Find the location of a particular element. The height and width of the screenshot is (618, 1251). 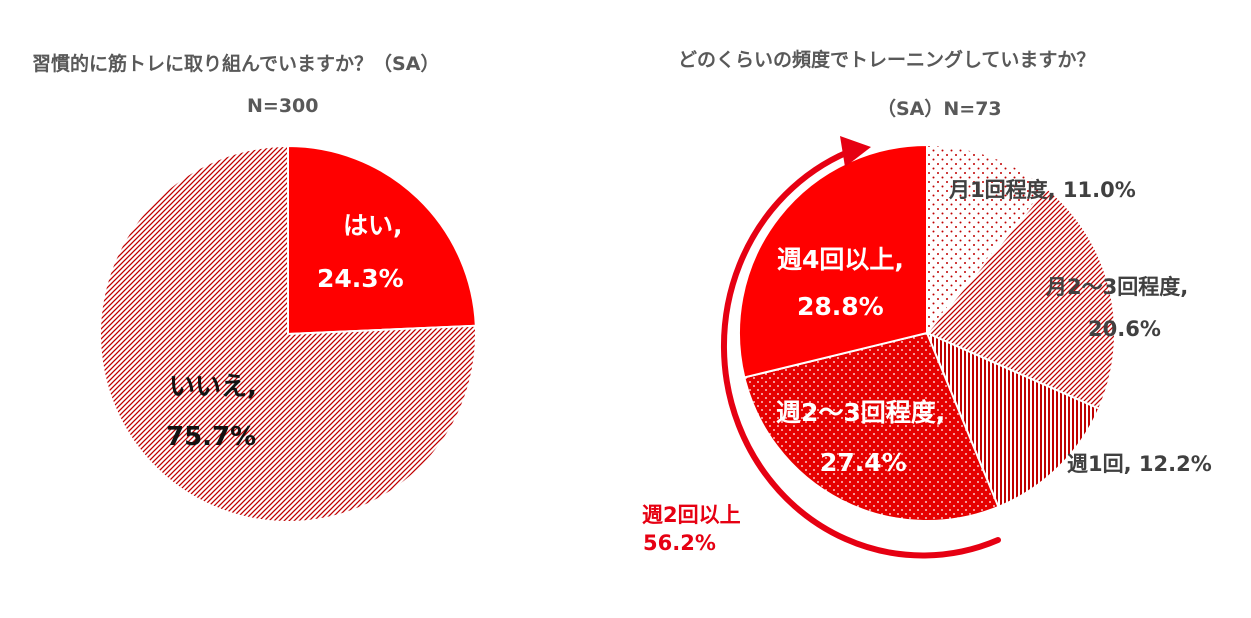

chart2-title: どのくらいの頻度でトレーニングしていますか？ is located at coordinates (887, 60).